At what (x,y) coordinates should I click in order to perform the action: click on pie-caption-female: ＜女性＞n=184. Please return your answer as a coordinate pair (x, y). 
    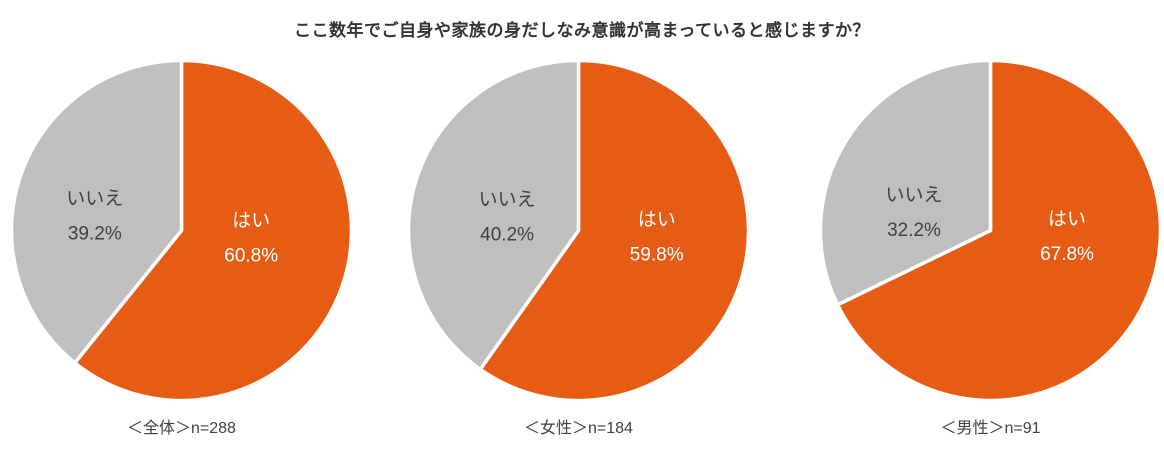
    Looking at the image, I should click on (578, 428).